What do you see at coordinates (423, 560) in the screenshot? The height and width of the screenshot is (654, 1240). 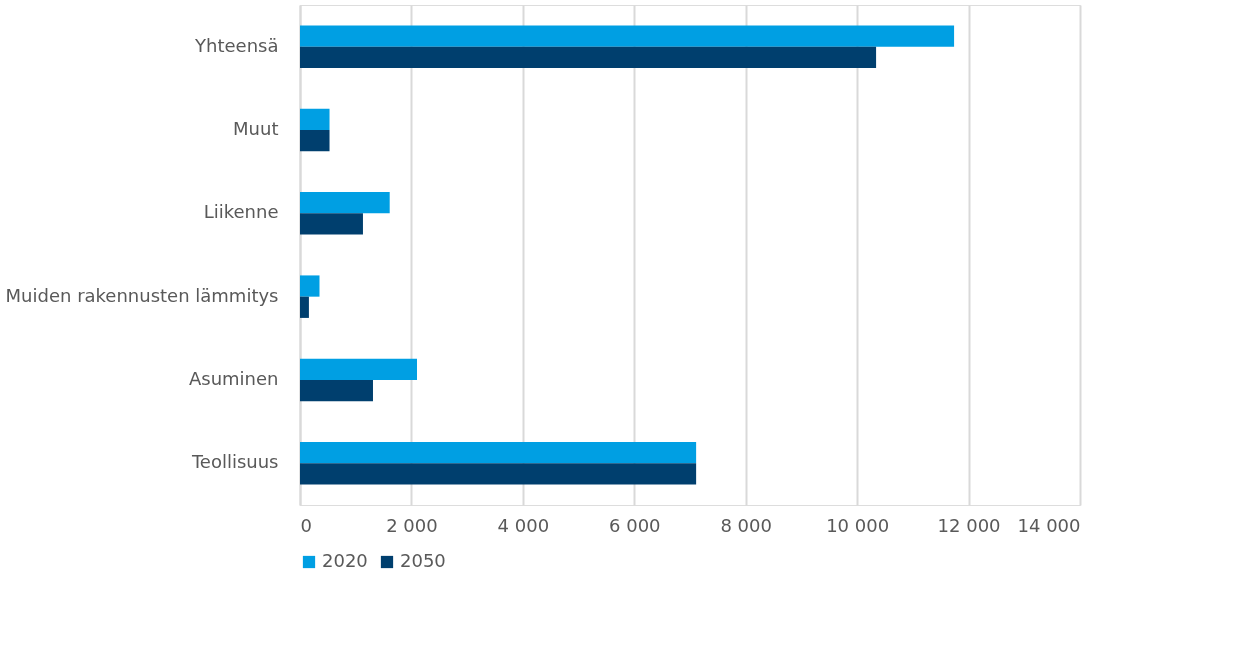 I see `legend-label: 2050` at bounding box center [423, 560].